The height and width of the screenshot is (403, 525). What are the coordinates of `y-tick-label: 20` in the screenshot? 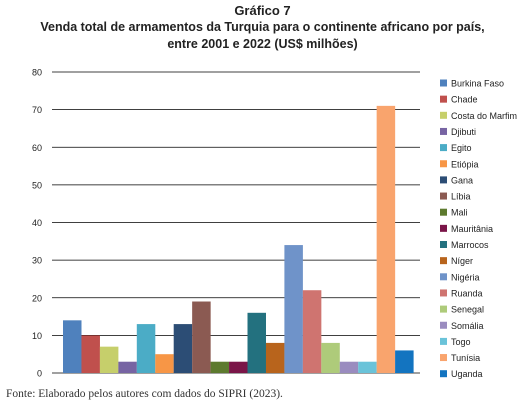 It's located at (37, 298).